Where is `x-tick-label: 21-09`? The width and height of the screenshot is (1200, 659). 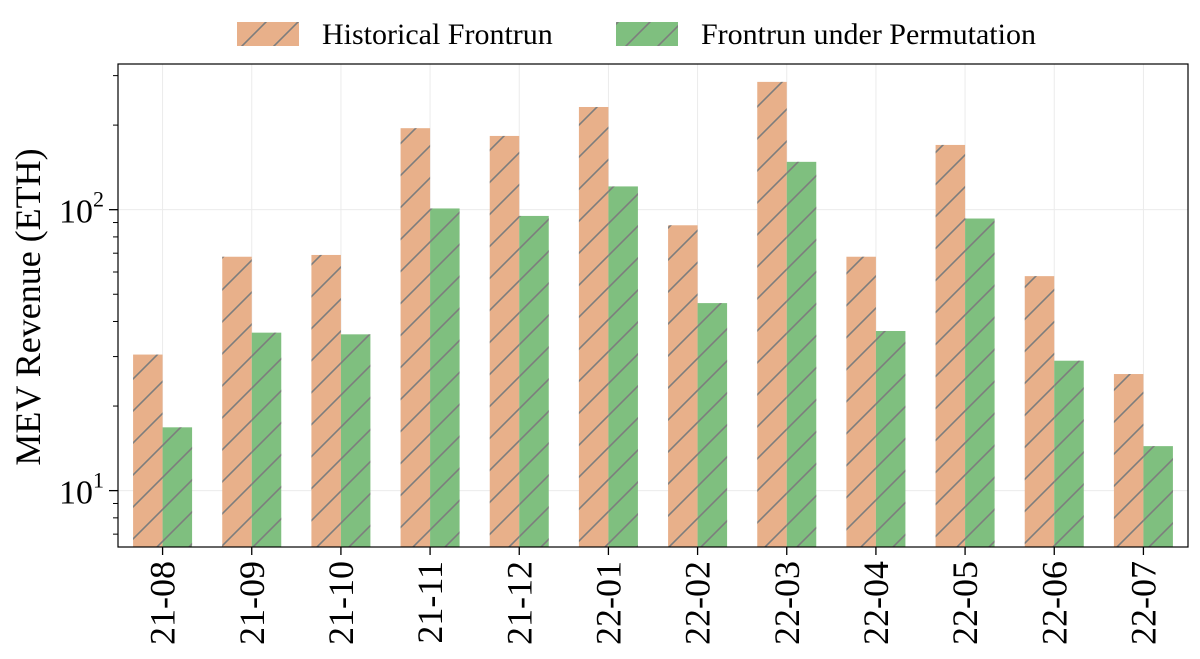
x-tick-label: 21-09 is located at coordinates (252, 603).